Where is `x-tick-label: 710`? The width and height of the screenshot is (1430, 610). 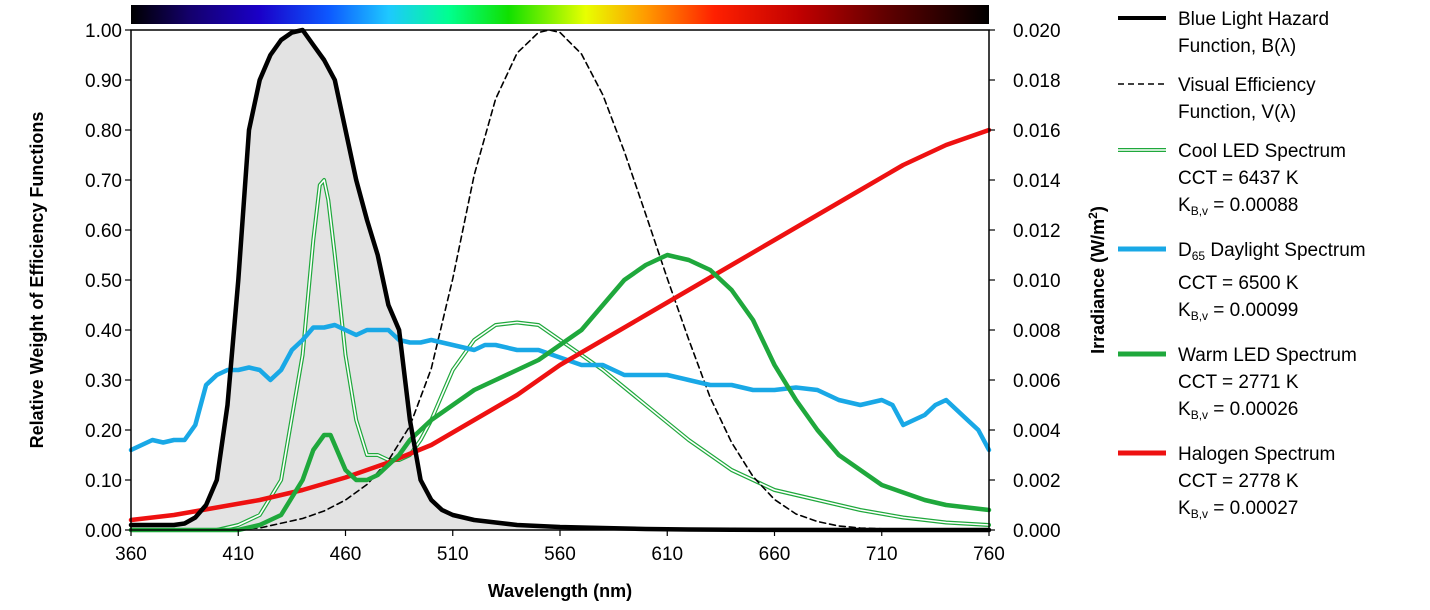 x-tick-label: 710 is located at coordinates (882, 554).